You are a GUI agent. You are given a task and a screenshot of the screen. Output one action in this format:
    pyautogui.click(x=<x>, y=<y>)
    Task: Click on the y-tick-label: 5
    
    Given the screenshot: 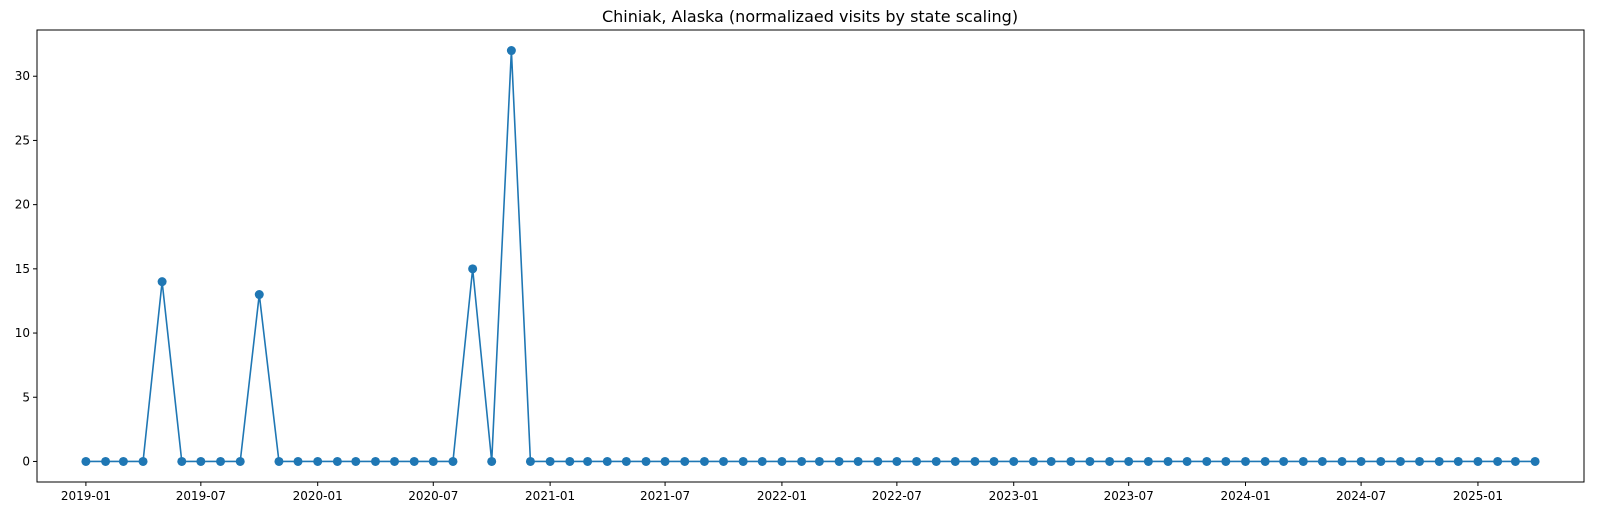 What is the action you would take?
    pyautogui.click(x=26, y=397)
    